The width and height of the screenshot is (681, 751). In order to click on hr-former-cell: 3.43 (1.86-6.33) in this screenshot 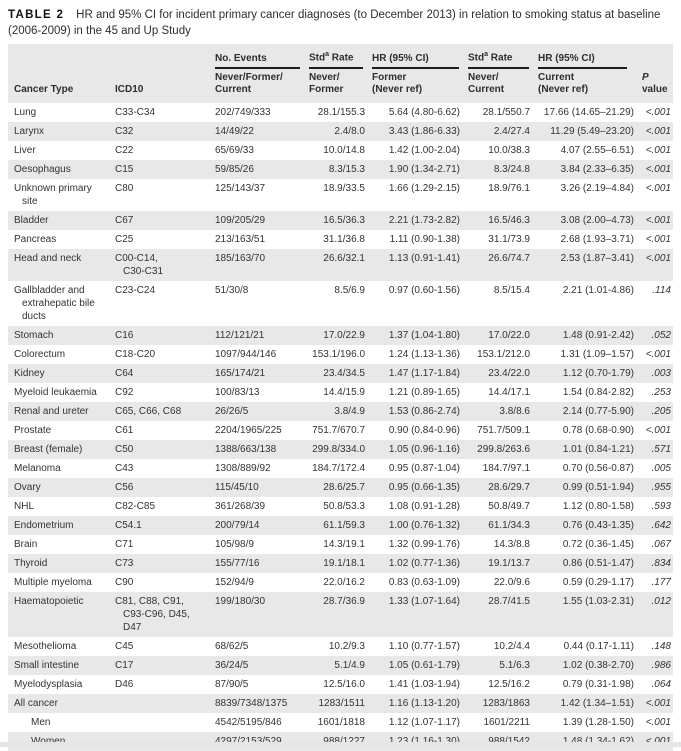, I will do `click(424, 131)`.